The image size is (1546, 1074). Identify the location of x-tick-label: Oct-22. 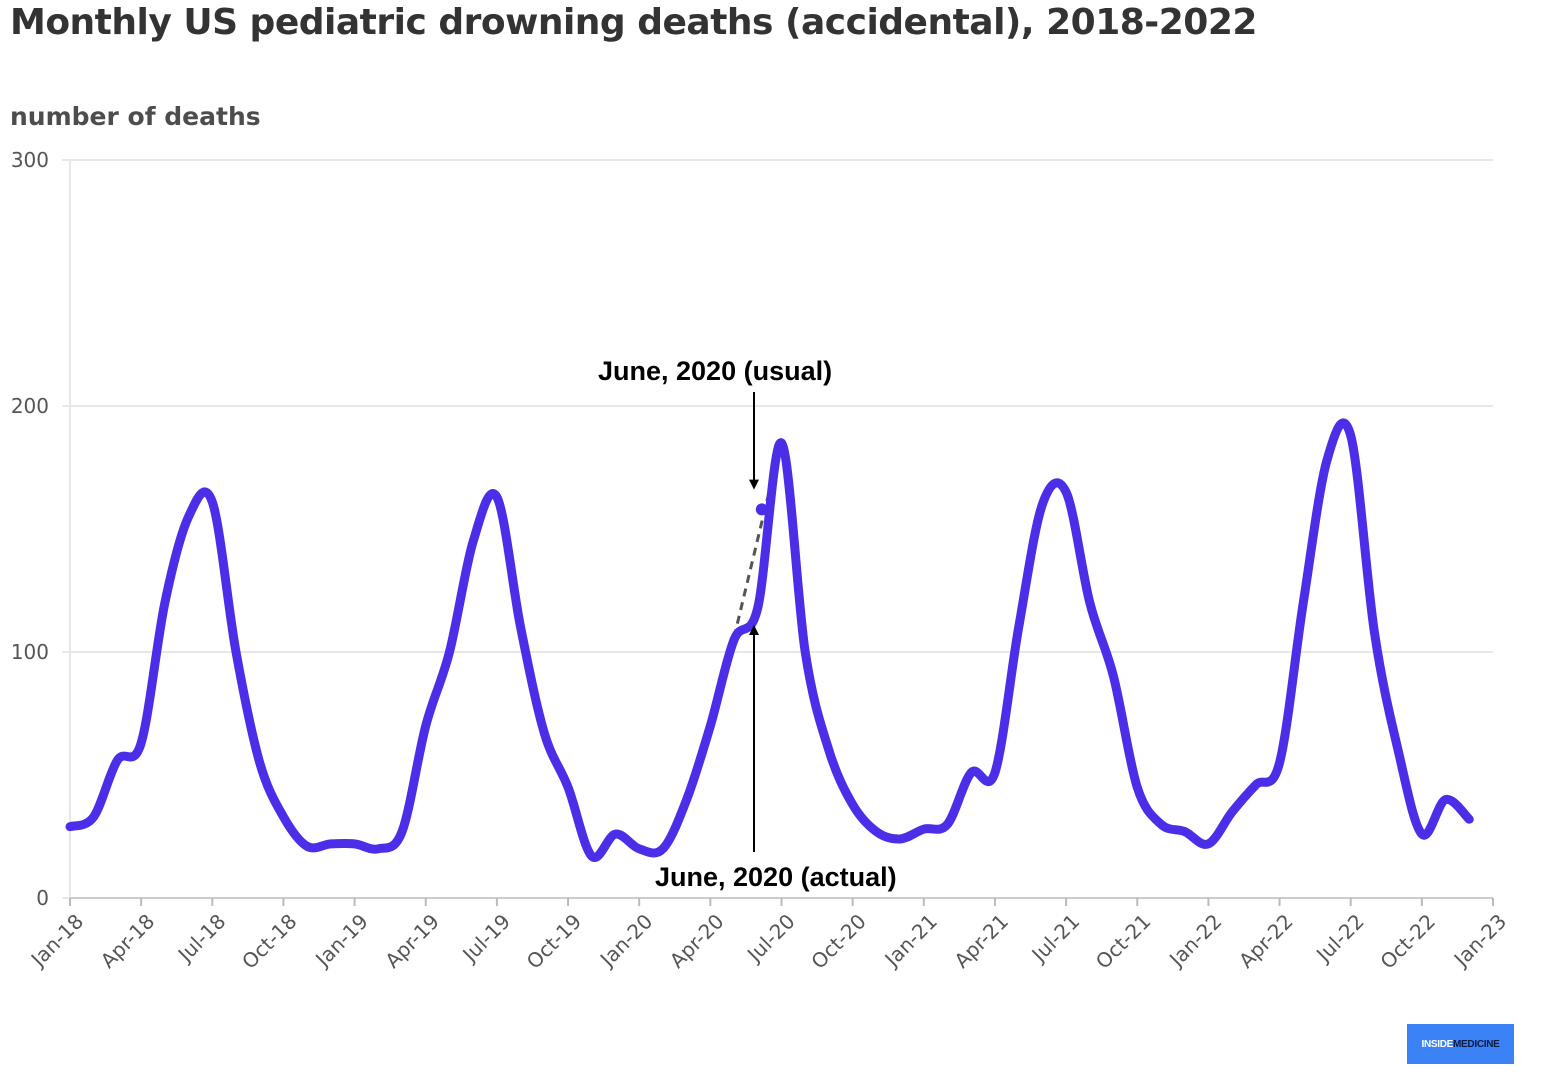
(1407, 941).